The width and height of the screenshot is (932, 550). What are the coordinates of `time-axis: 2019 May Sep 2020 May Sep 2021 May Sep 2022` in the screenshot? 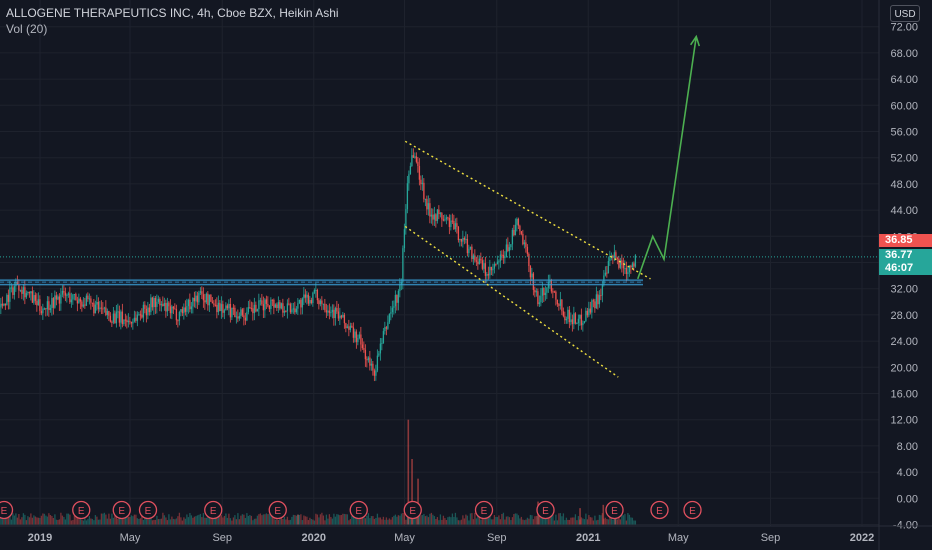 It's located at (466, 534).